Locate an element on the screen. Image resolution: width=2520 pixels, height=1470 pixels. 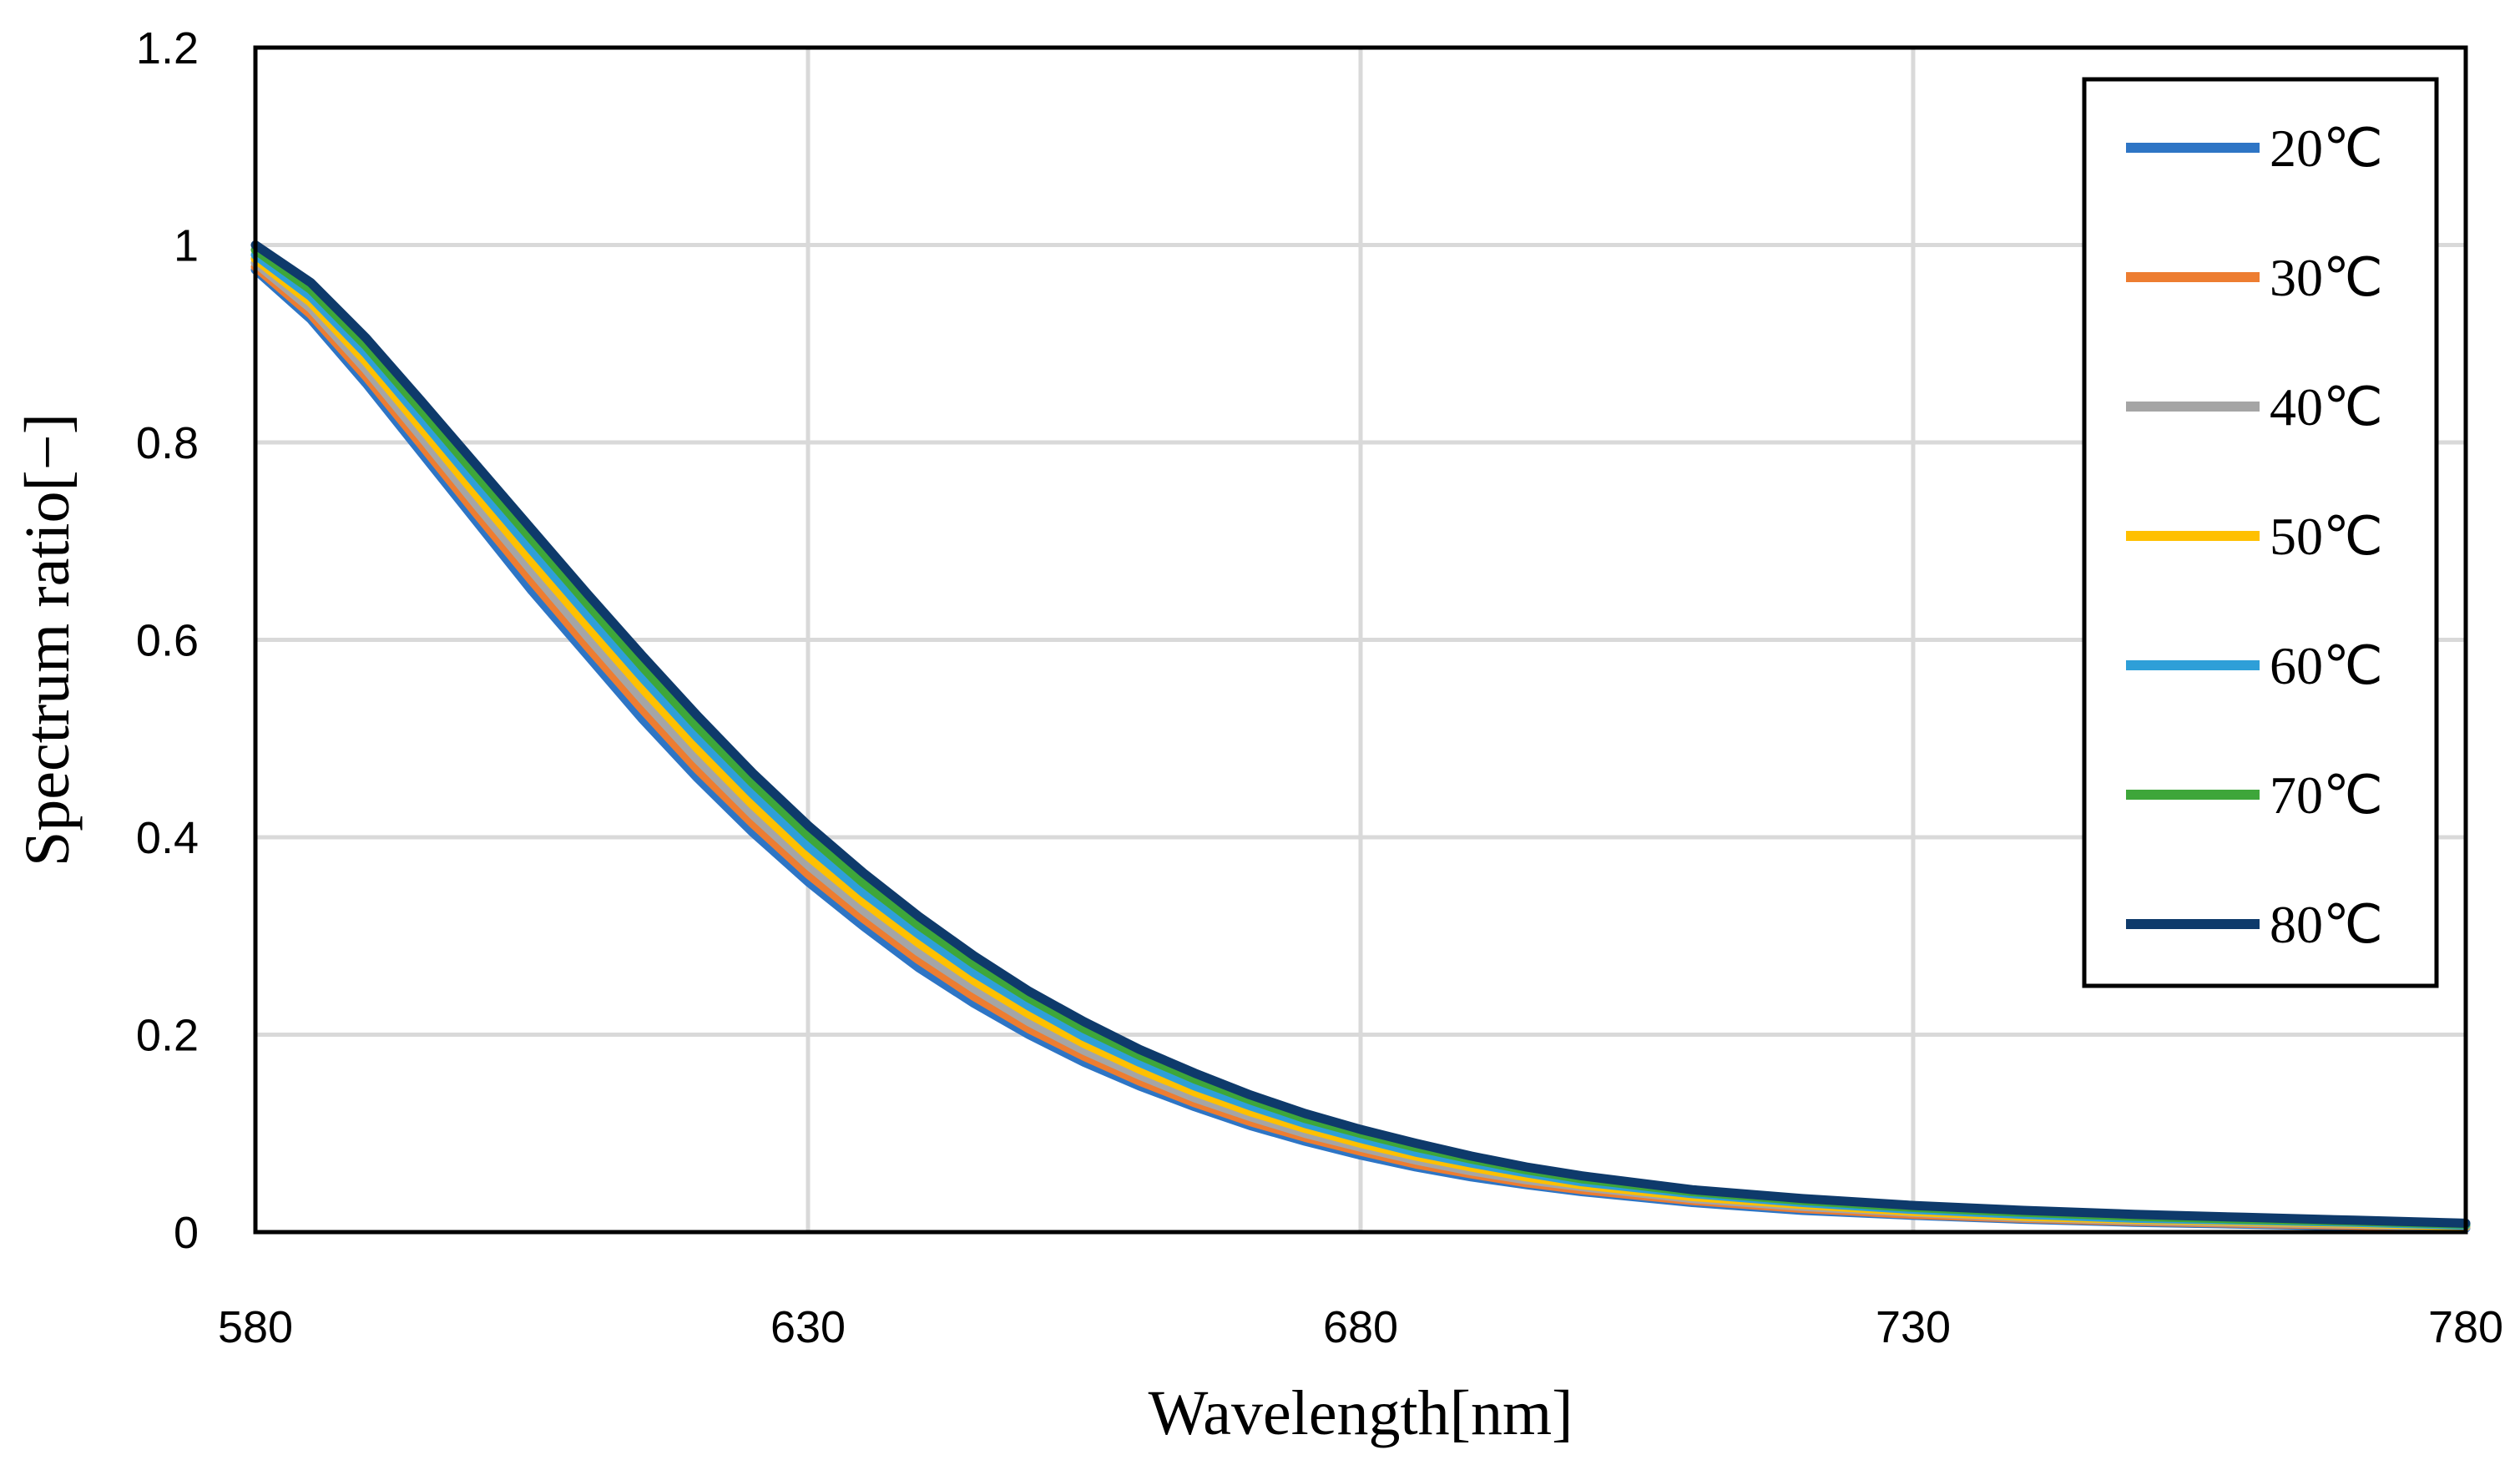
legend-label: 50℃ is located at coordinates (2326, 536).